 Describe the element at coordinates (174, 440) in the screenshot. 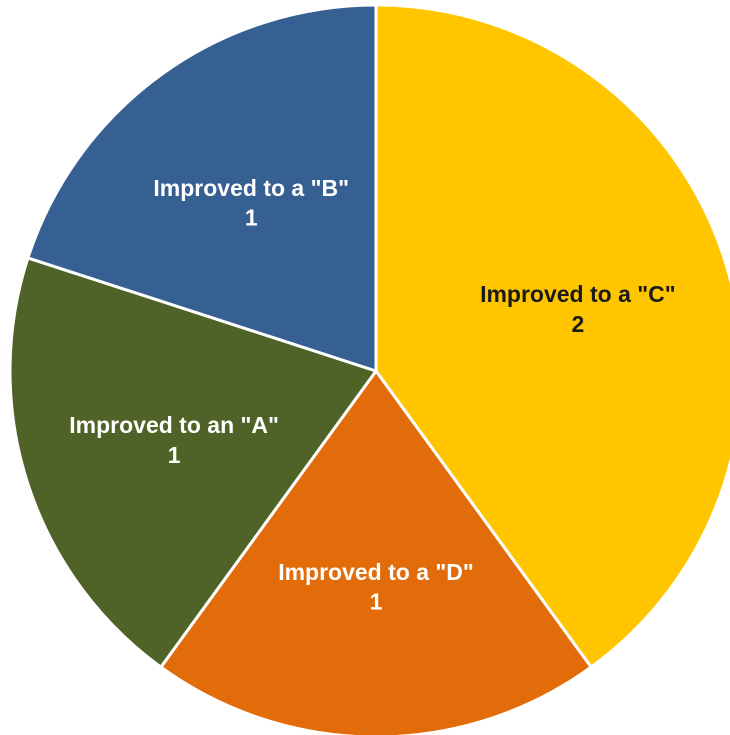

I see `data-label-improved-to-an-a: Improved to an "A" 1` at that location.